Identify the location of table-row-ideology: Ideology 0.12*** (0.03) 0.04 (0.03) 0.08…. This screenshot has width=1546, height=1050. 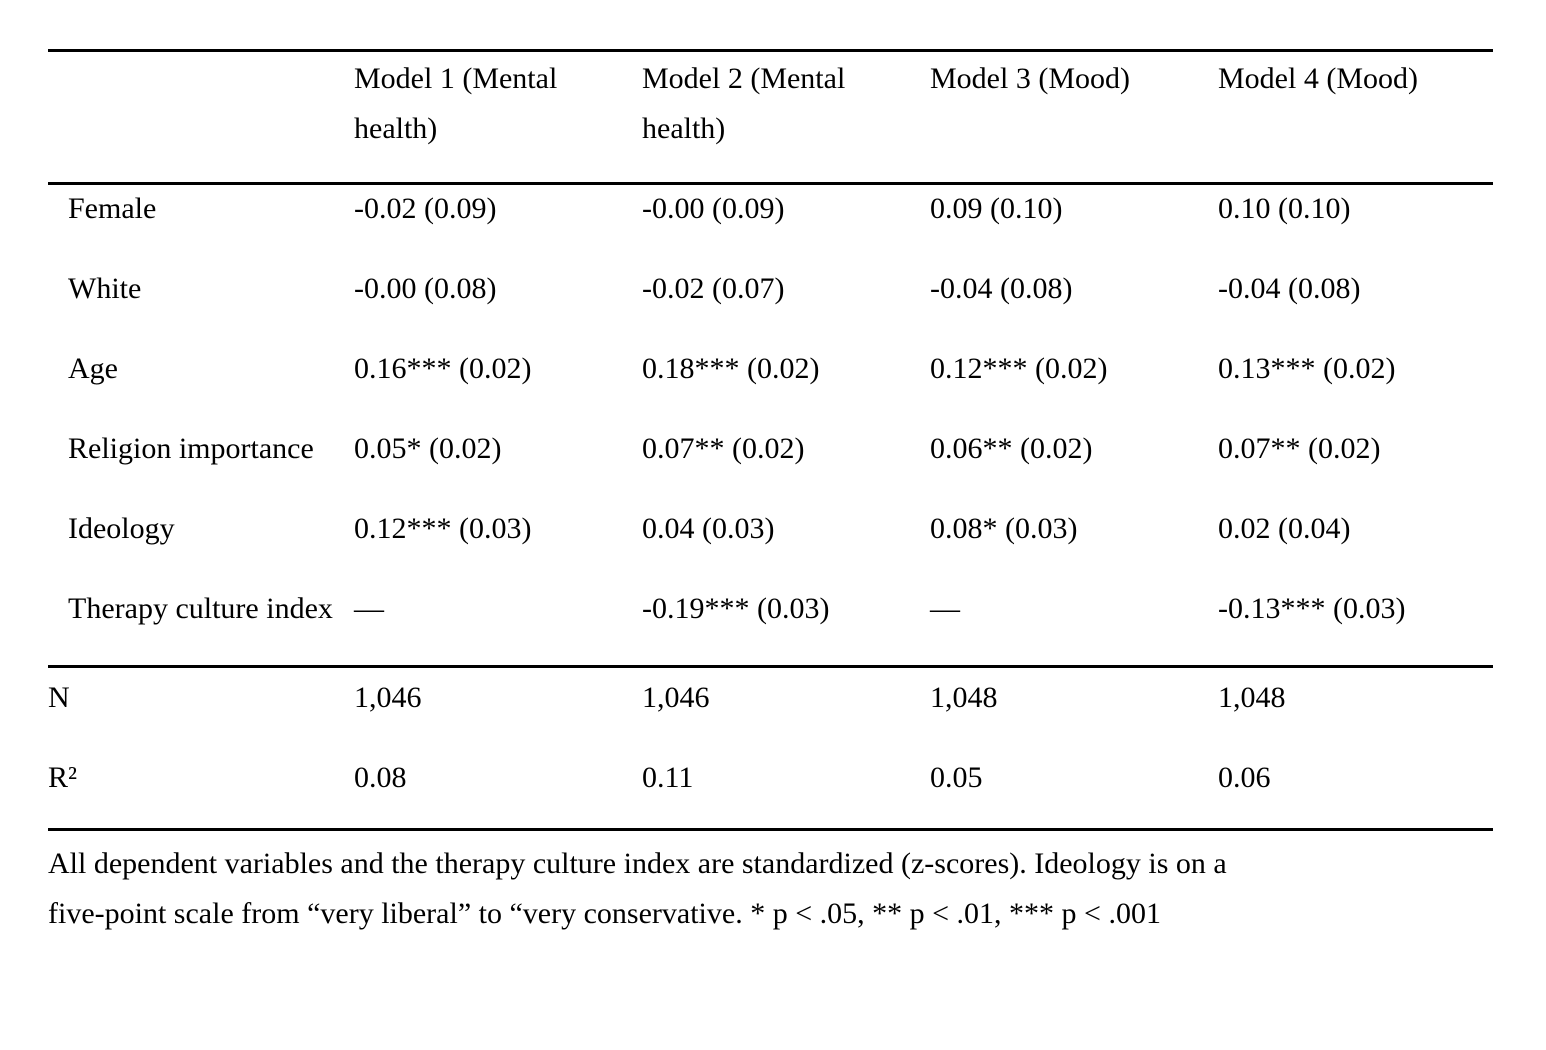
(770, 545).